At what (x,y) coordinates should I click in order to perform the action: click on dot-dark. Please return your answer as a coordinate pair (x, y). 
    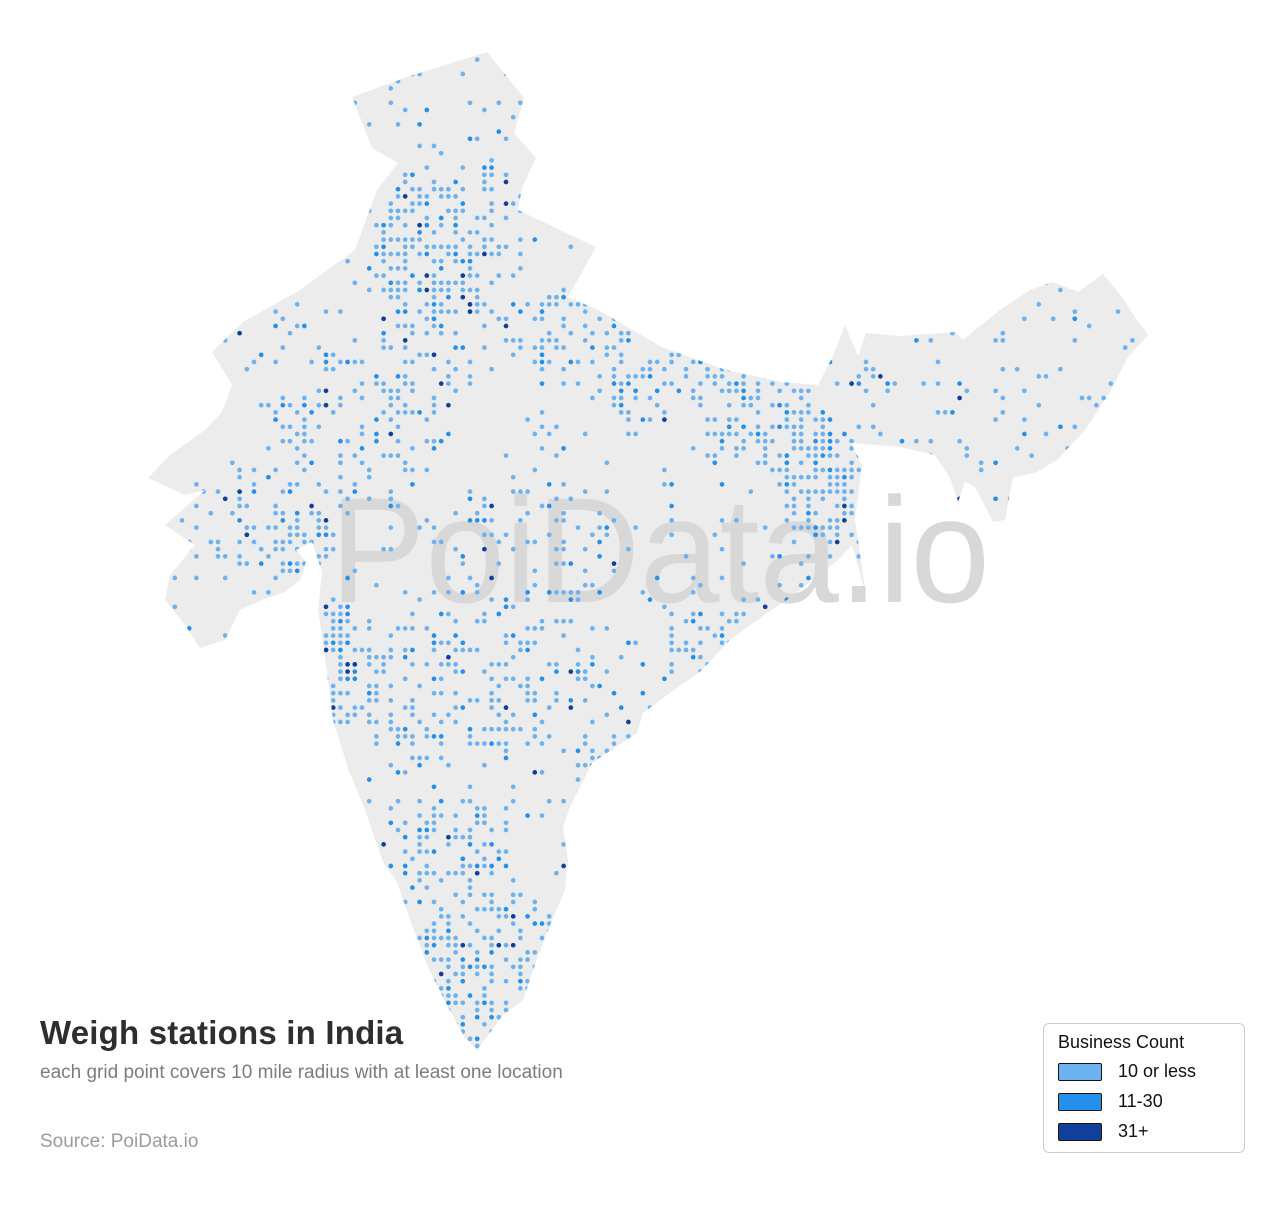
    Looking at the image, I should click on (470, 304).